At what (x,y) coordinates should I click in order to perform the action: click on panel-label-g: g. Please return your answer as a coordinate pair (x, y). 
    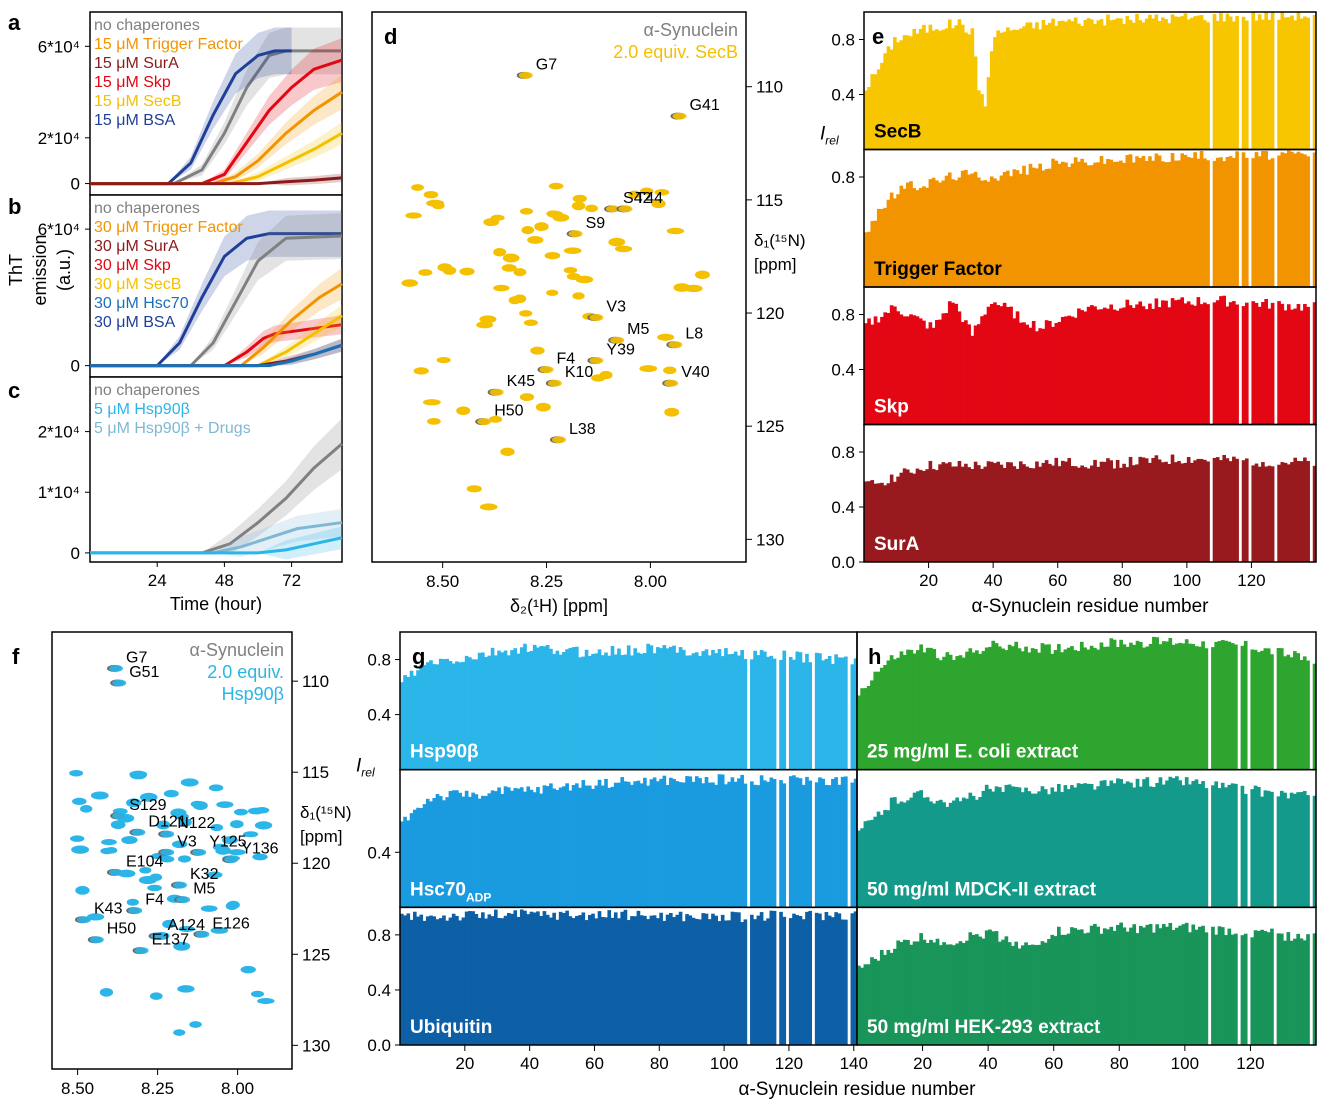
    Looking at the image, I should click on (418, 656).